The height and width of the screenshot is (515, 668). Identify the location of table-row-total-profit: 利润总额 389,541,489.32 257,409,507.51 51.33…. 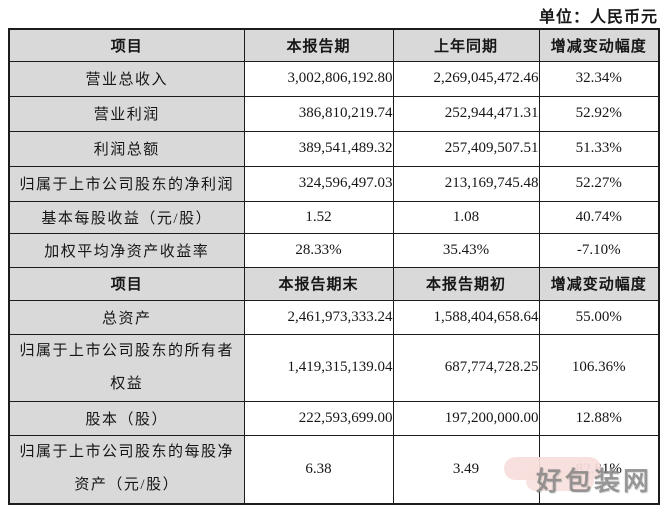
(334, 148).